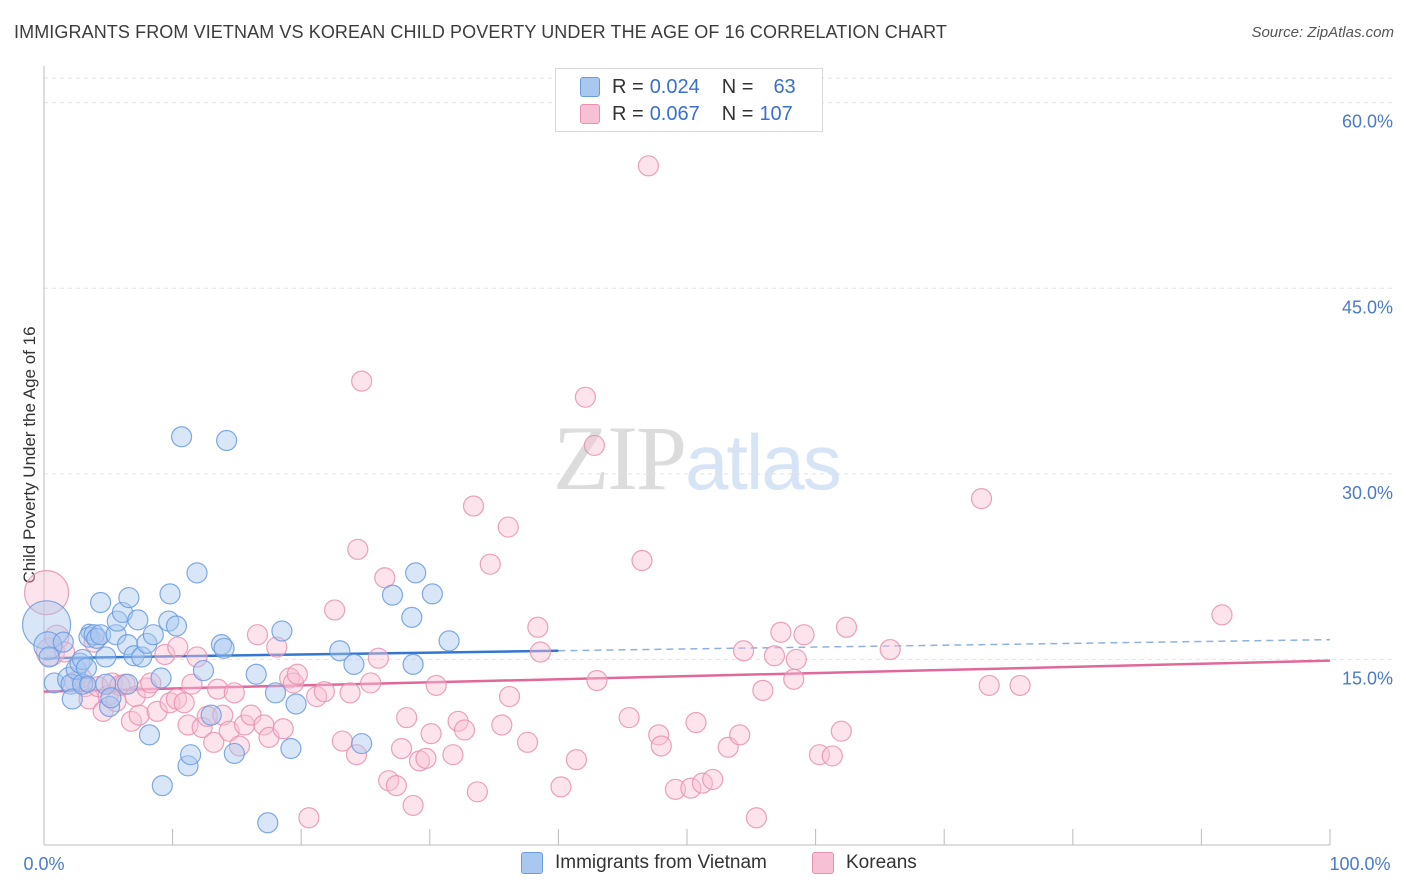 The image size is (1406, 892). Describe the element at coordinates (686, 114) in the screenshot. I see `legend-row-koreans: R = 0.067 N = 107` at that location.